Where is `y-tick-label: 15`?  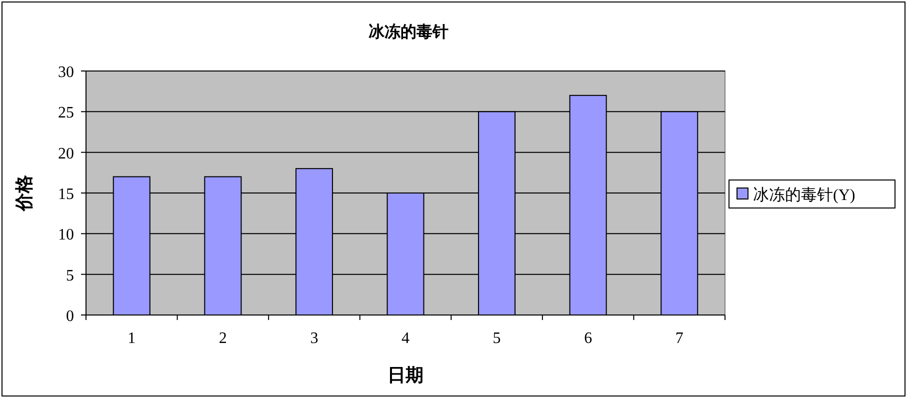
y-tick-label: 15 is located at coordinates (66, 194).